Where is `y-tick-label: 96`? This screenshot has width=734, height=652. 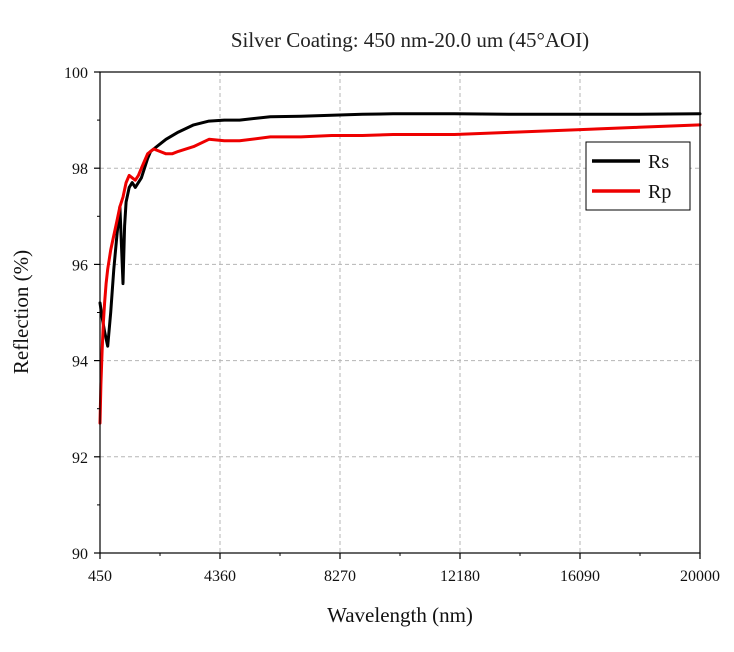 y-tick-label: 96 is located at coordinates (80, 265).